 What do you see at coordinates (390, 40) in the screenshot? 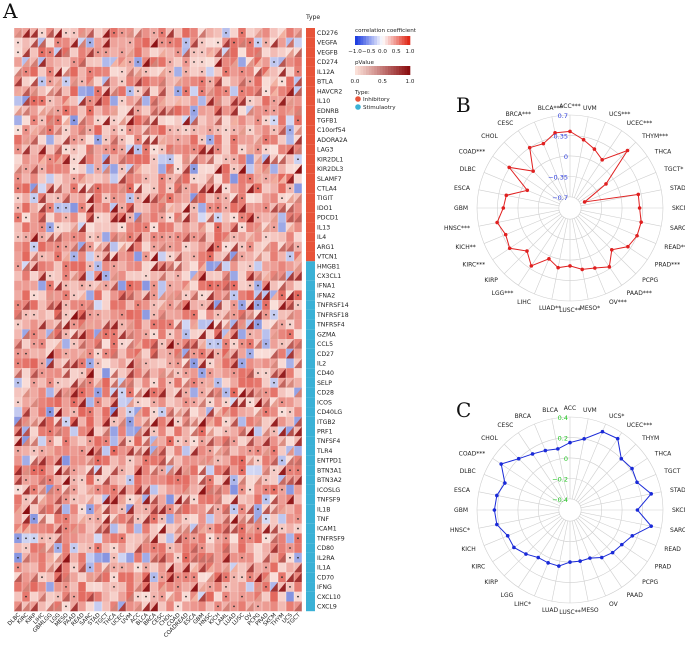
I see `corr-colorbar-segment` at bounding box center [390, 40].